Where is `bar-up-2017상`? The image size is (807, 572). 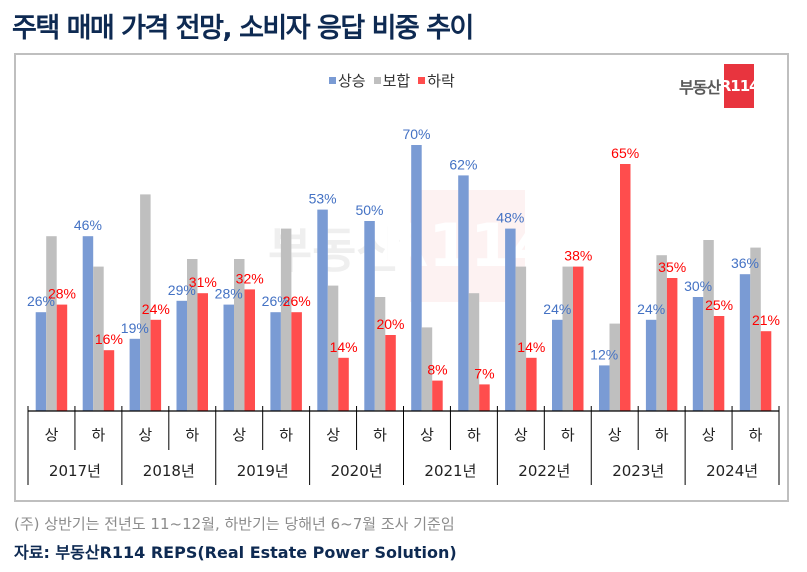
bar-up-2017상 is located at coordinates (41, 361).